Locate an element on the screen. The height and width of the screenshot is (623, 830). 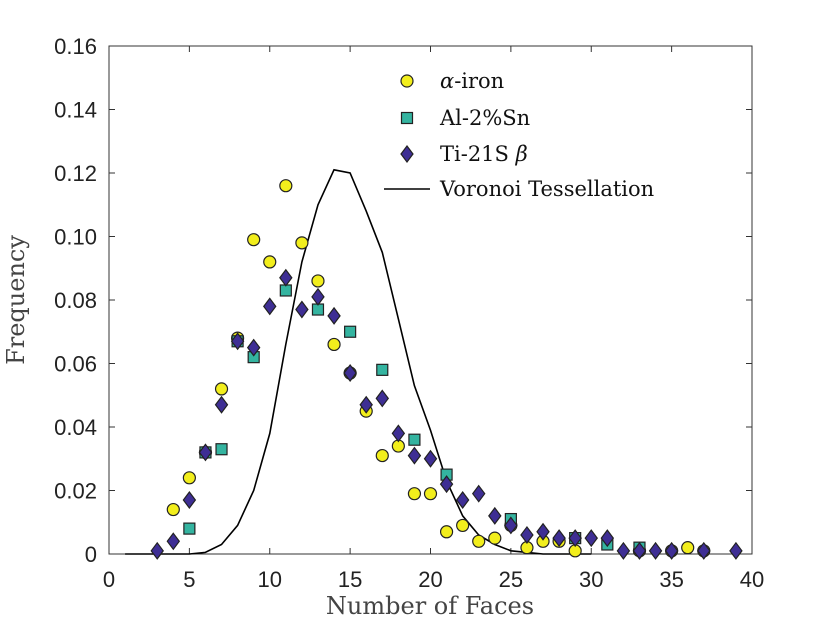
x-axis-title: Number of Faces is located at coordinates (430, 606).